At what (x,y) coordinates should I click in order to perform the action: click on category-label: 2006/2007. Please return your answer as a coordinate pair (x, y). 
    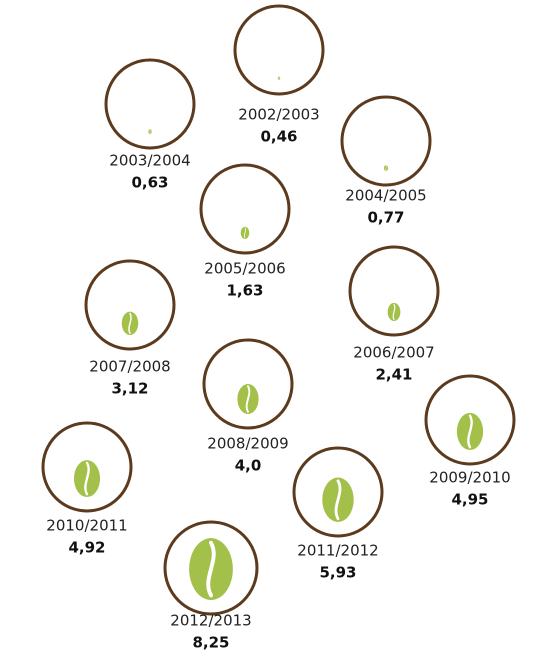
    Looking at the image, I should click on (393, 353).